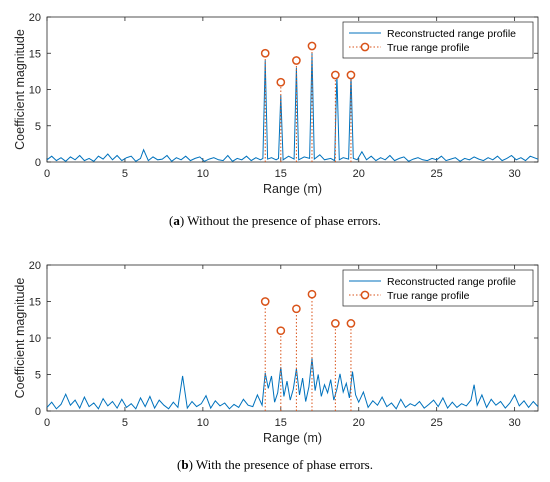 Image resolution: width=550 pixels, height=482 pixels. Describe the element at coordinates (282, 464) in the screenshot. I see `caption-b-text: With the presence of phase errors.` at that location.